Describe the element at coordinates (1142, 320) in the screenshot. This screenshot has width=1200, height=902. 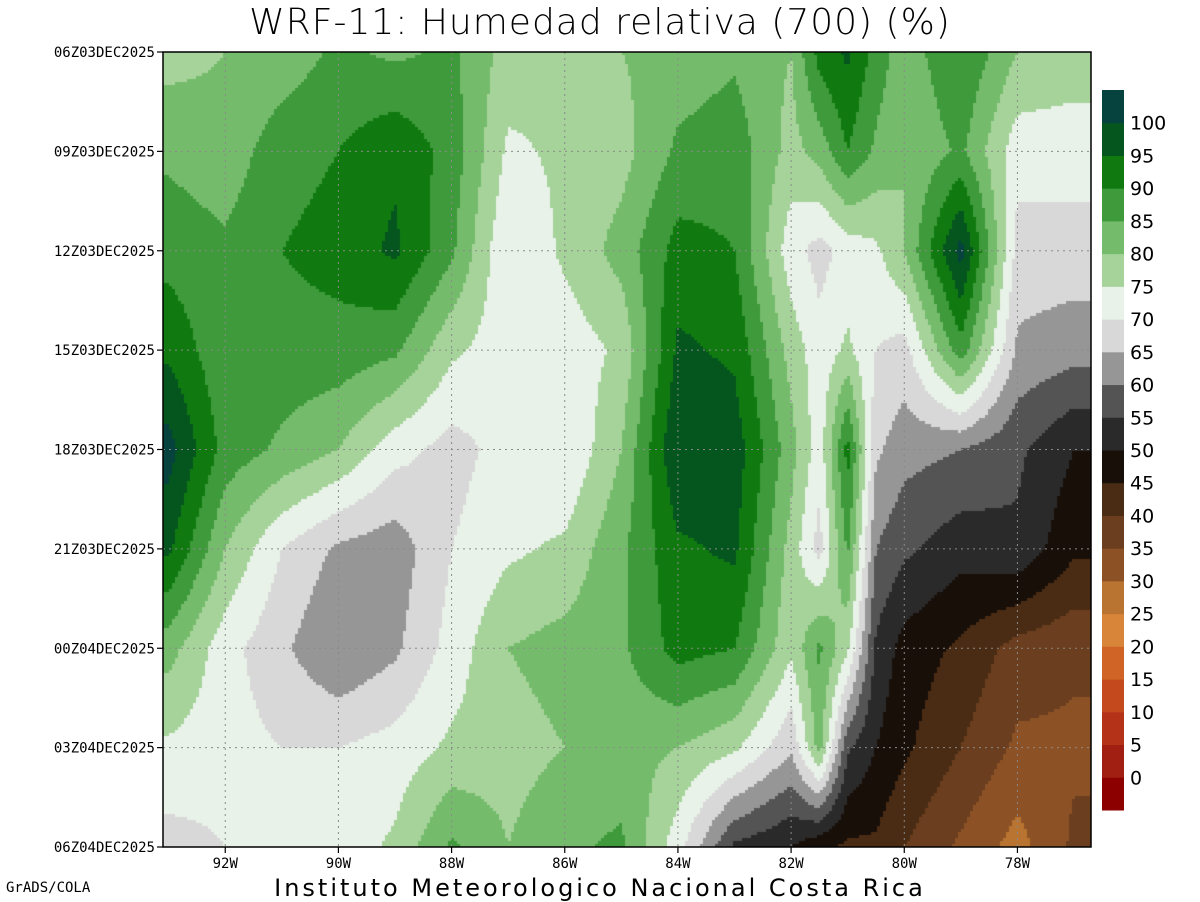
I see `colorbar-label: 70` at that location.